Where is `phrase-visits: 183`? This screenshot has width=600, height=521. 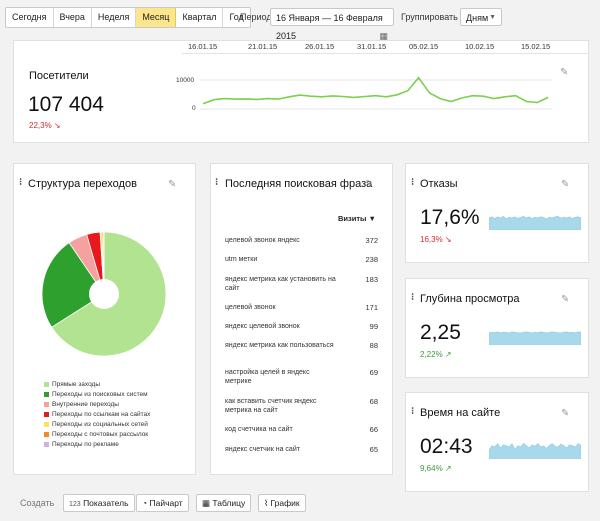 phrase-visits: 183 is located at coordinates (371, 279).